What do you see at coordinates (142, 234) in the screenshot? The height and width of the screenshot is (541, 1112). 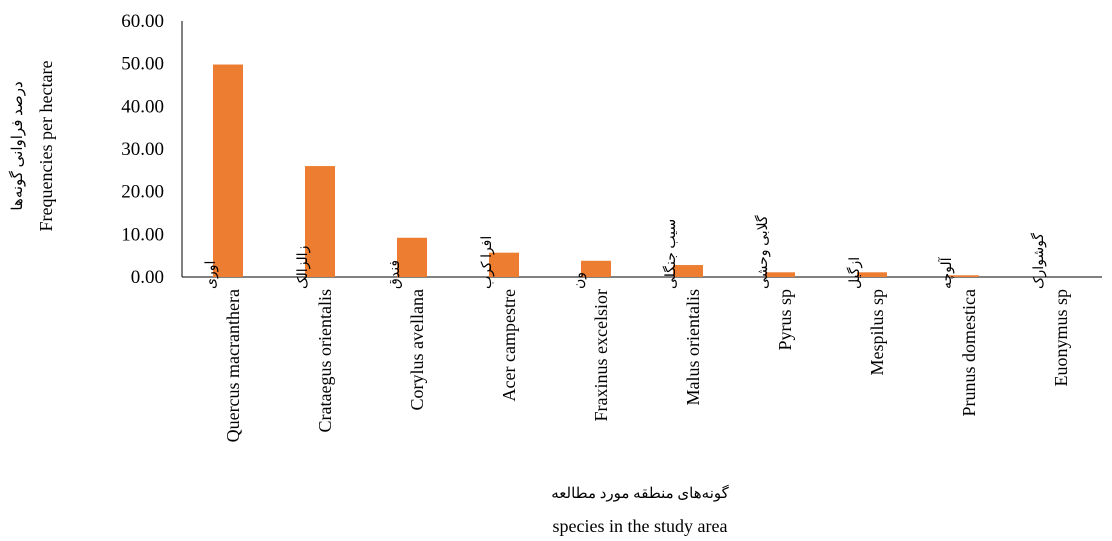 I see `y-tick-label: 10.00` at bounding box center [142, 234].